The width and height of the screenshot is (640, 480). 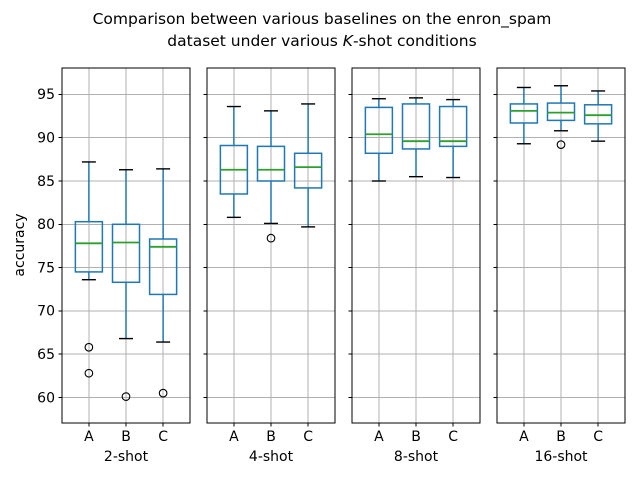 What do you see at coordinates (255, 41) in the screenshot?
I see `title-line2-pre: dataset under various` at bounding box center [255, 41].